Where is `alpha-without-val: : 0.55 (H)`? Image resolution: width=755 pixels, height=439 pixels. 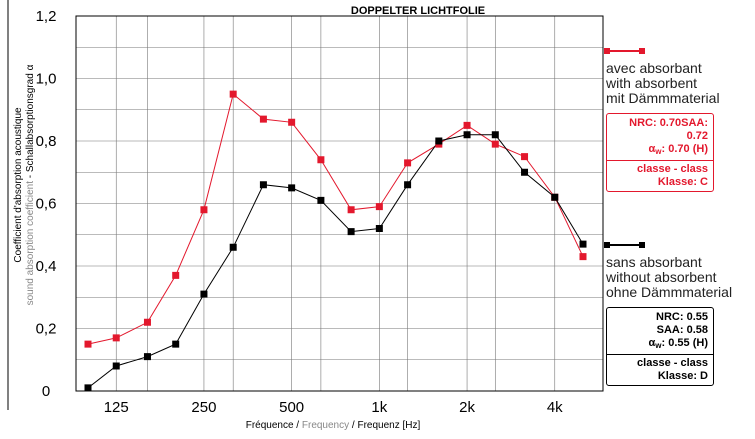
alpha-without-val: : 0.55 (H) is located at coordinates (684, 343).